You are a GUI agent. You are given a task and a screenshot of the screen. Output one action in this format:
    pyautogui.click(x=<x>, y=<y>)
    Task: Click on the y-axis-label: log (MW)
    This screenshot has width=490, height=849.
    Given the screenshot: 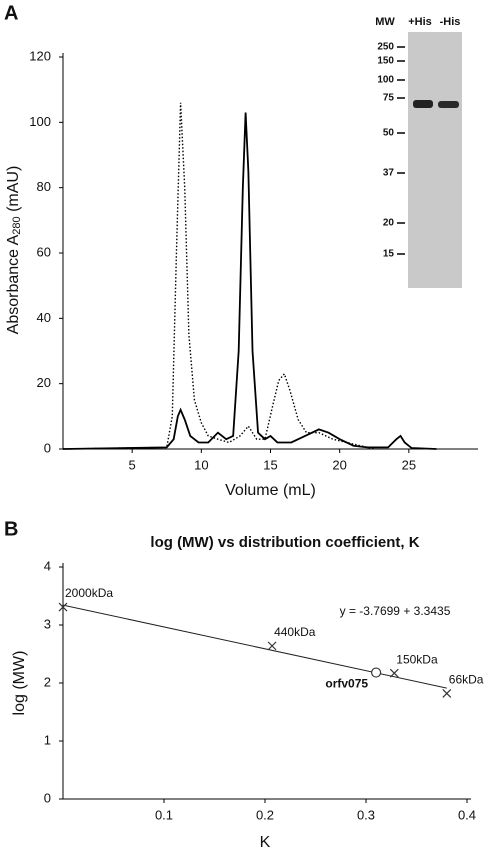 What is the action you would take?
    pyautogui.click(x=19, y=683)
    